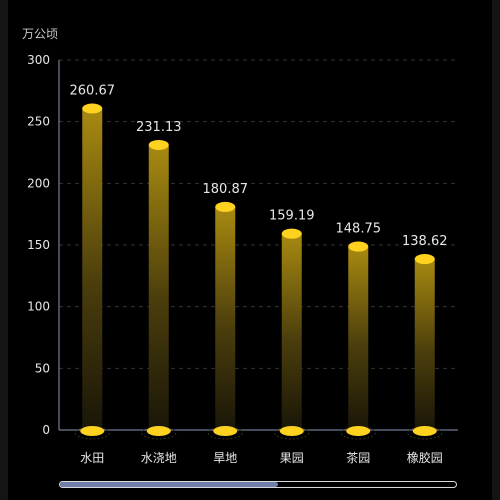 The height and width of the screenshot is (500, 500). What do you see at coordinates (40, 34) in the screenshot?
I see `y-axis-unit-label: 万公顷` at bounding box center [40, 34].